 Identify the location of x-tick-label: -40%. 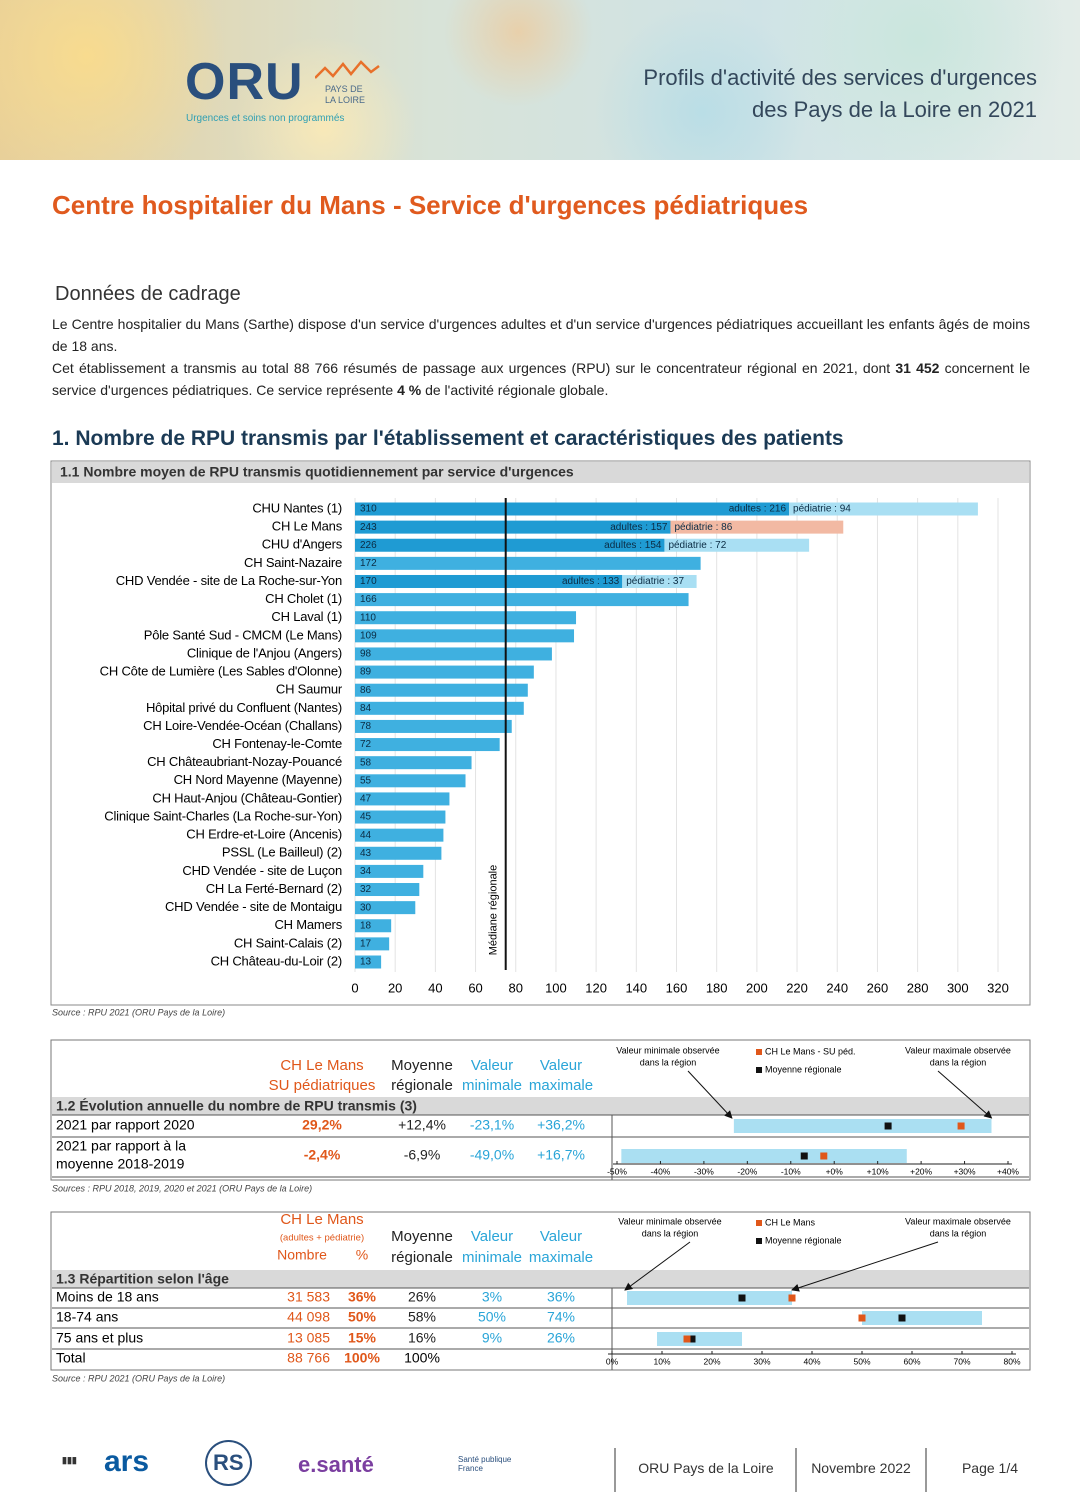
(661, 1171).